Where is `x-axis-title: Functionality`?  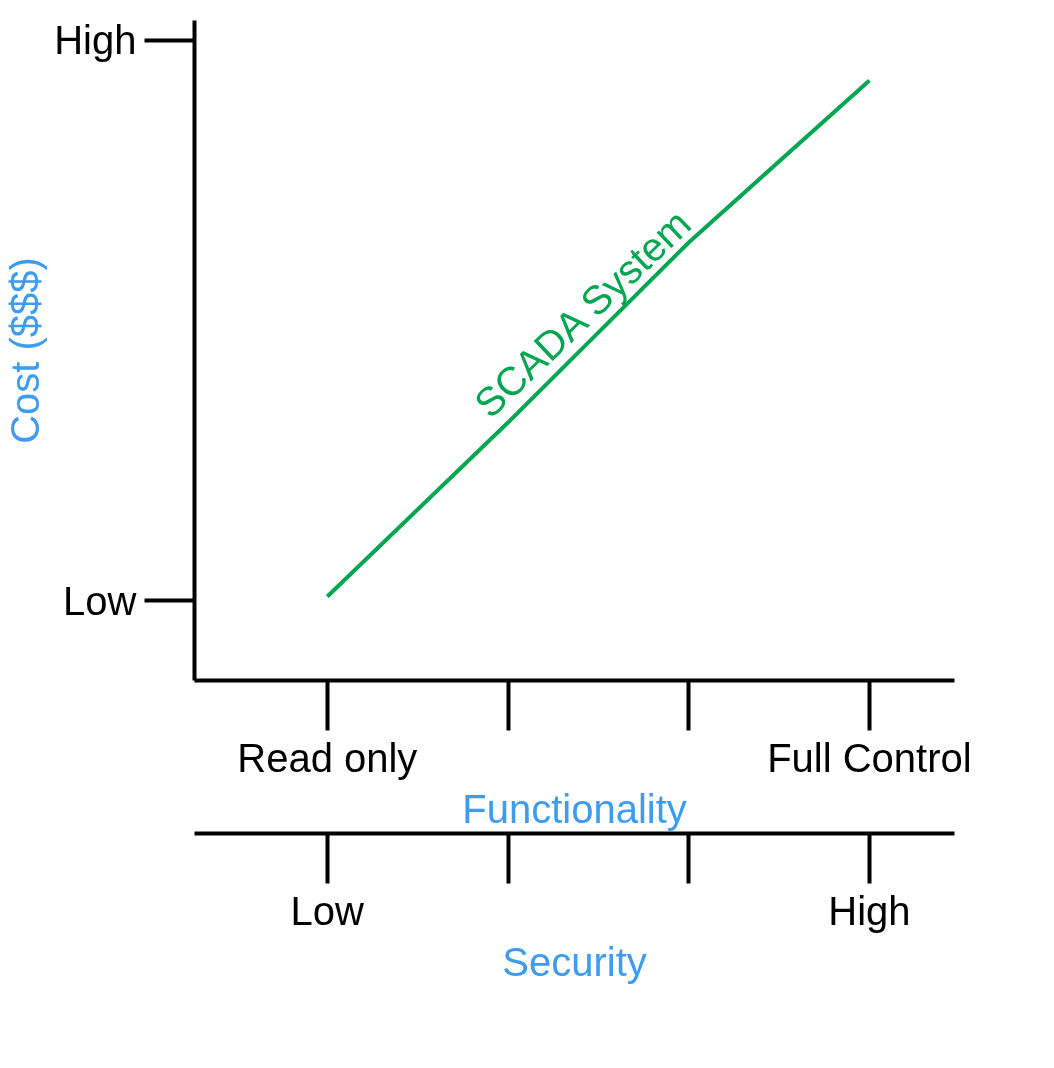
x-axis-title: Functionality is located at coordinates (574, 808).